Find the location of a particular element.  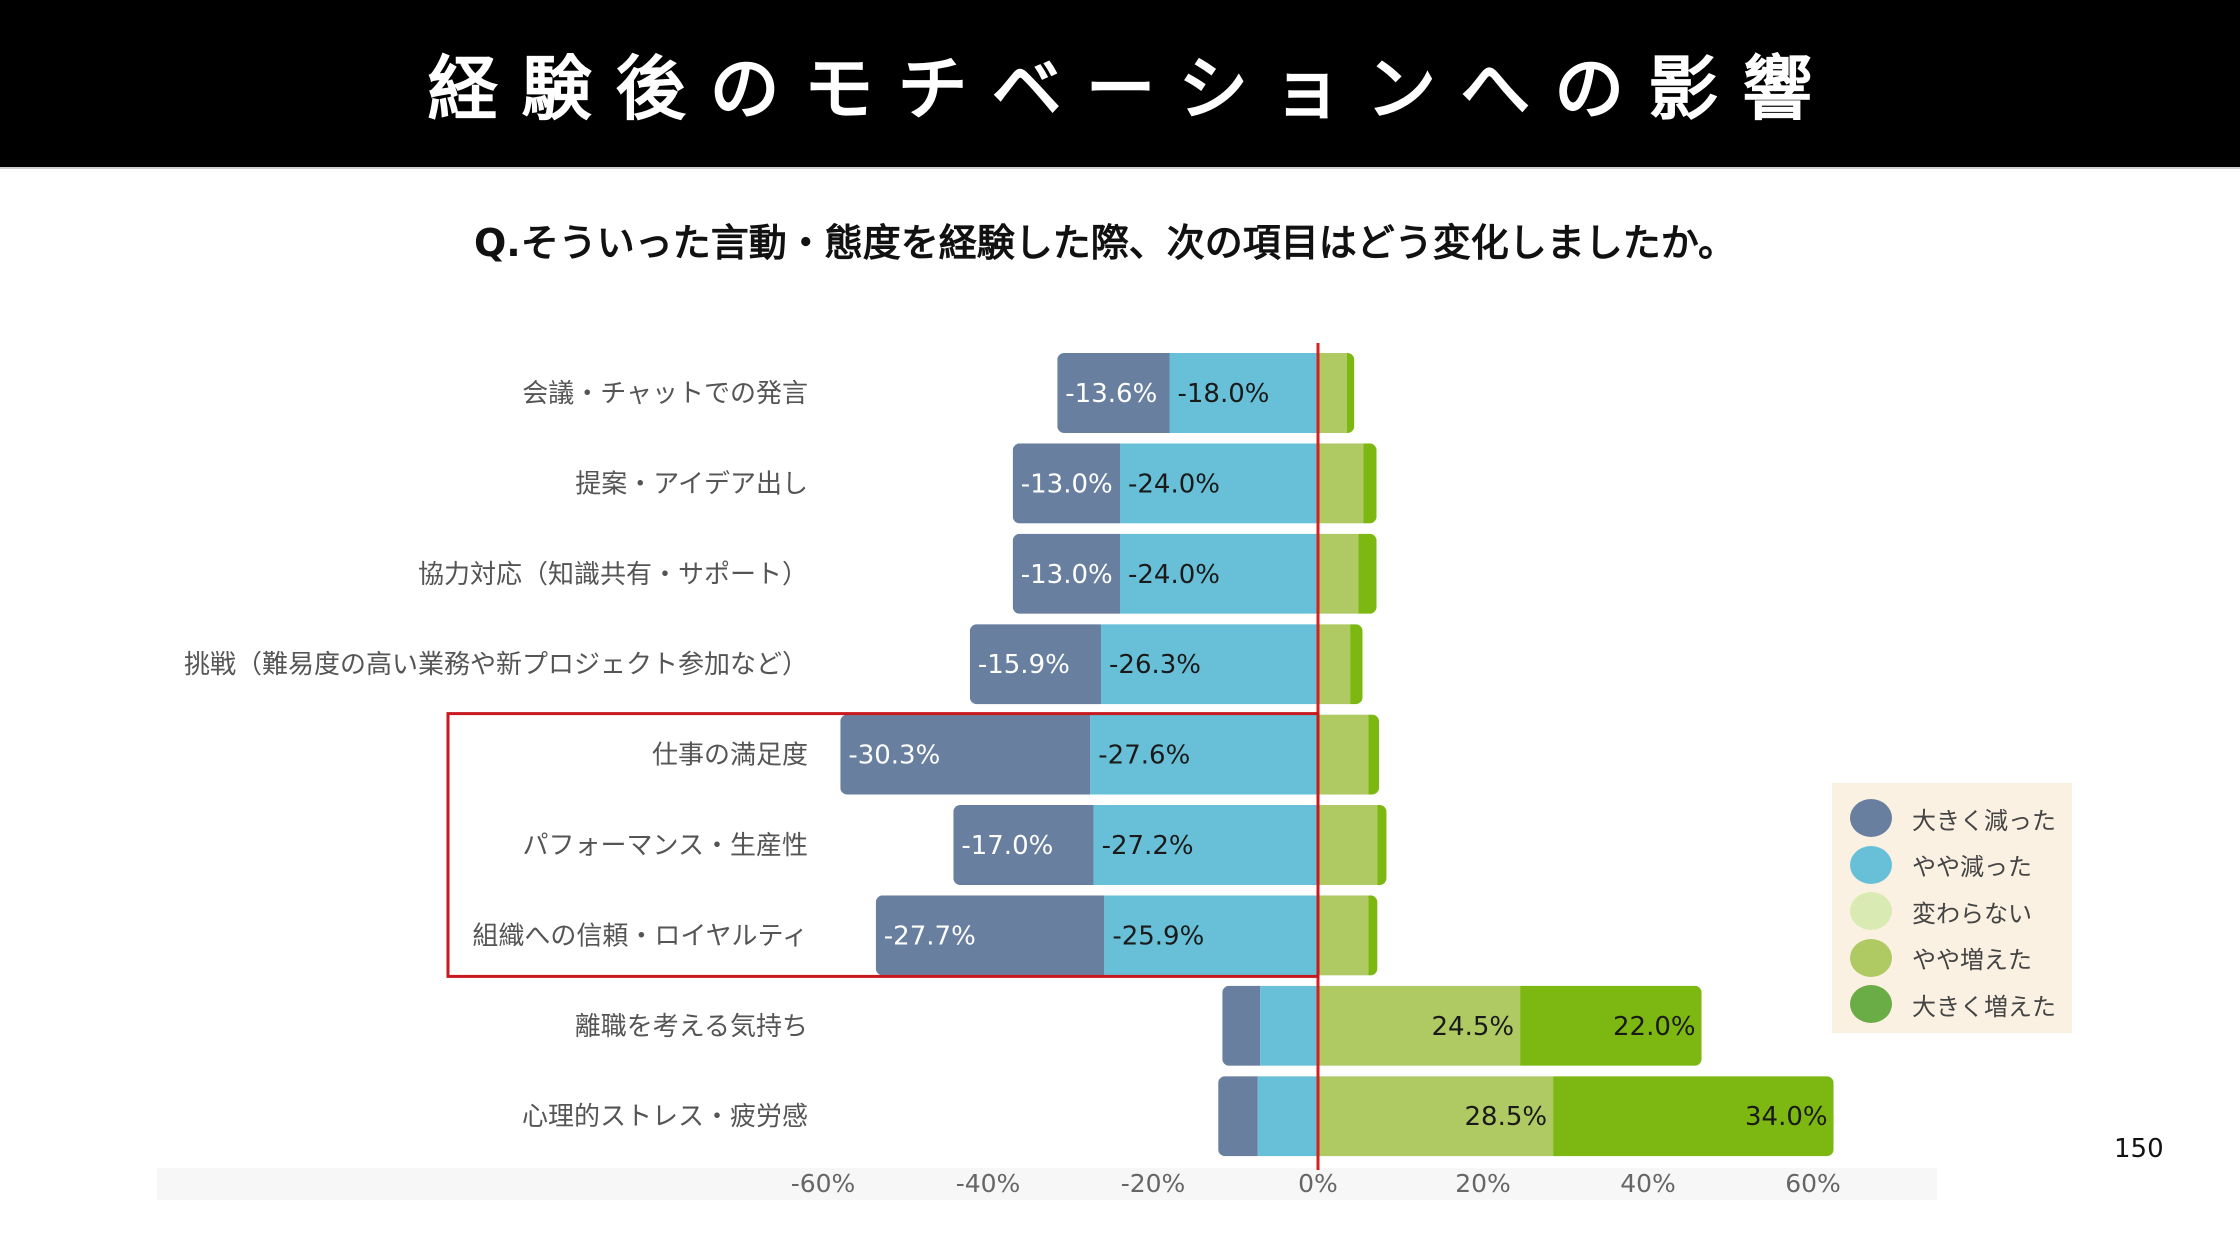

legend-item: 大きく減った is located at coordinates (1961, 818).